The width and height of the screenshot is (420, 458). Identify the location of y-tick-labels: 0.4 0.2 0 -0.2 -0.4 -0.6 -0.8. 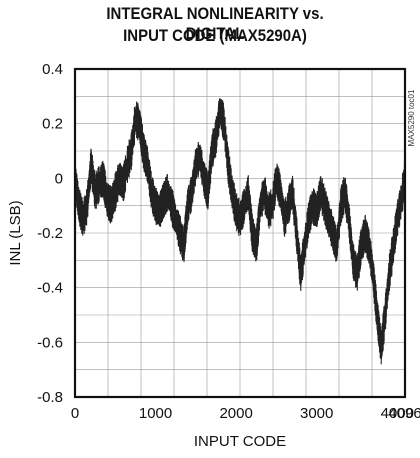
(50, 233).